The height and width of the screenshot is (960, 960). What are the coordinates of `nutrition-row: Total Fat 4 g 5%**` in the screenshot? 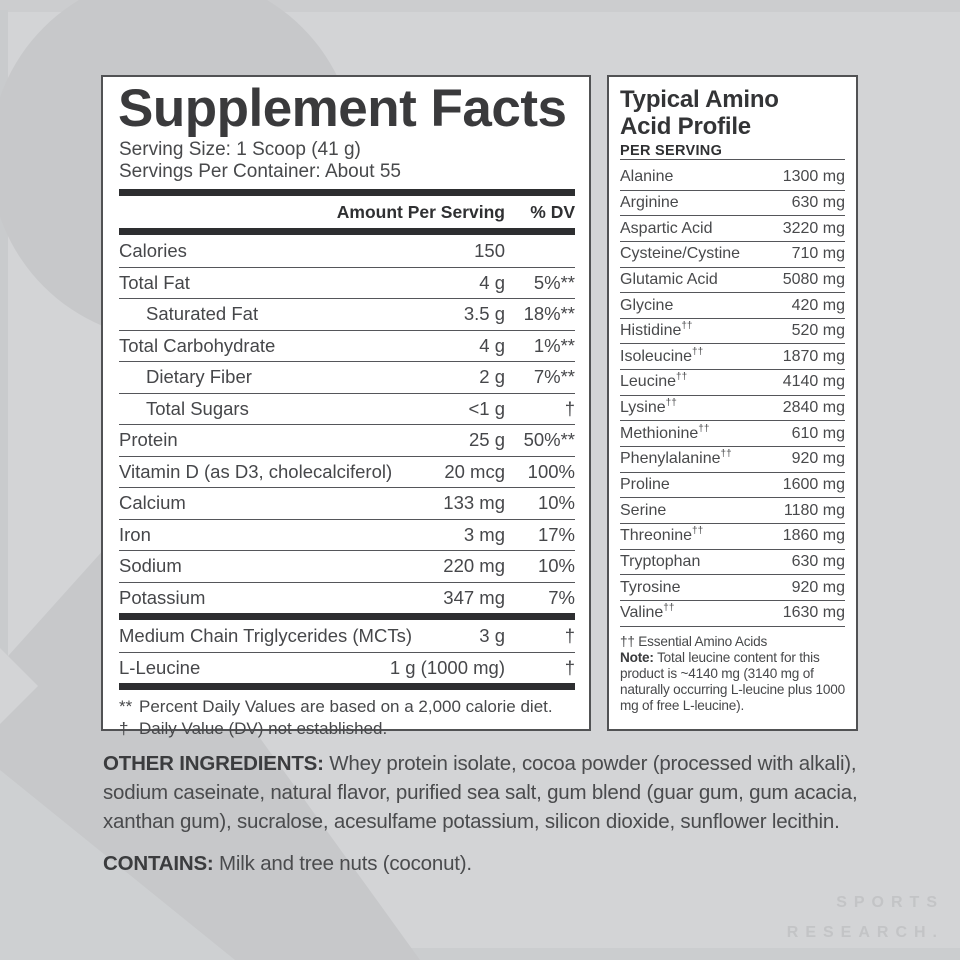 It's located at (347, 282).